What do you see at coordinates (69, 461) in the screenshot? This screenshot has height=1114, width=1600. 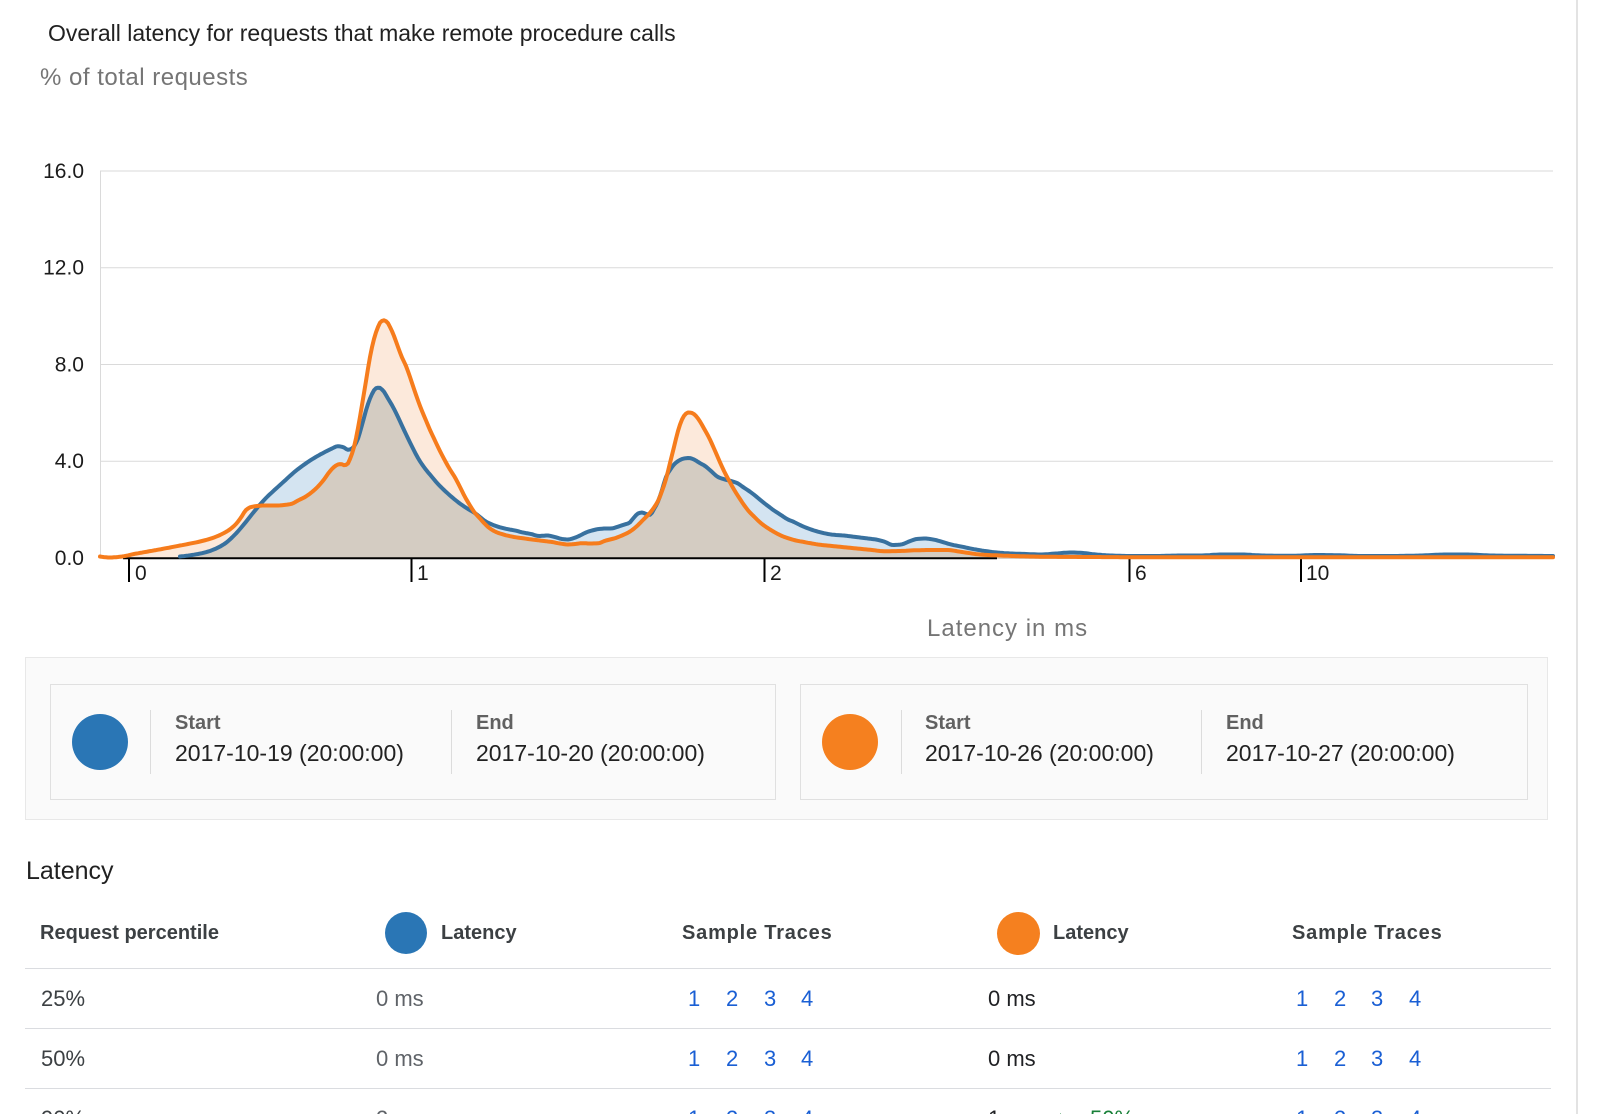 I see `svg-text: 4.0` at bounding box center [69, 461].